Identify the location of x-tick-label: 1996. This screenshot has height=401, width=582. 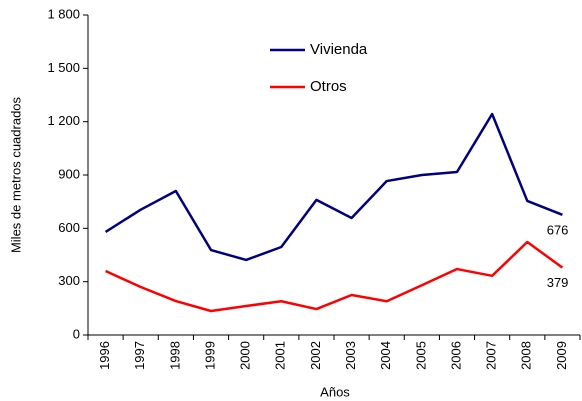
(104, 355).